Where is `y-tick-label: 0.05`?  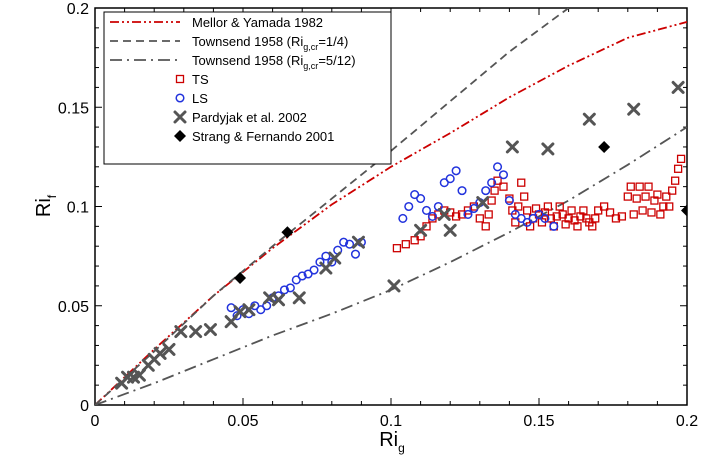 y-tick-label: 0.05 is located at coordinates (73, 307).